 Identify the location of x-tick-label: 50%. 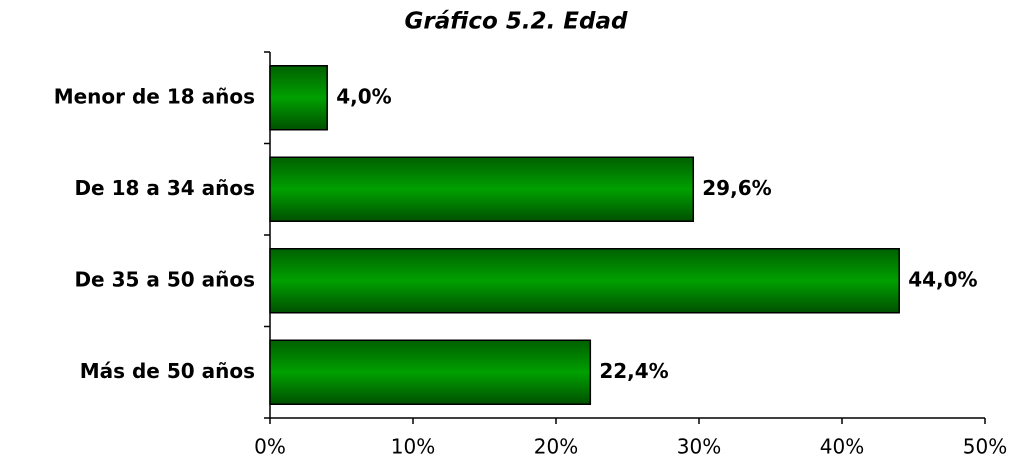
(985, 447).